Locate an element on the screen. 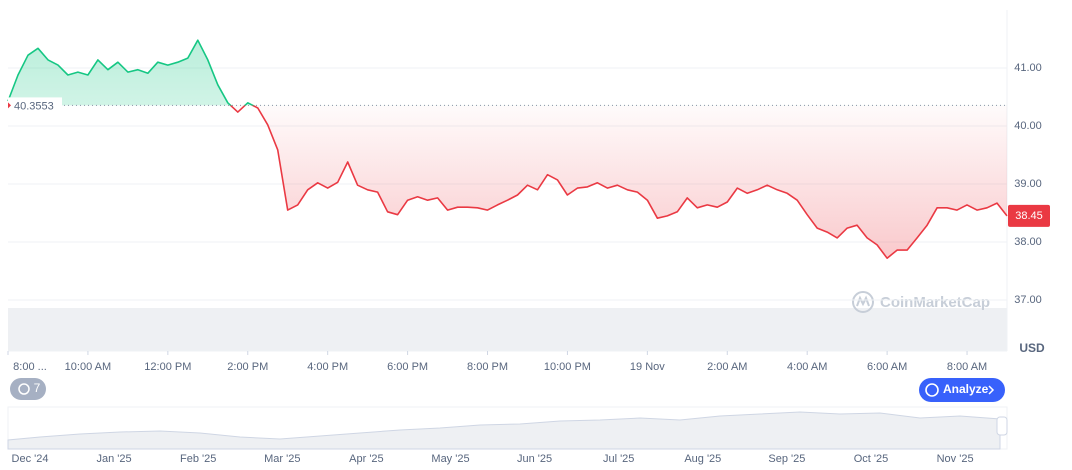 This screenshot has width=1072, height=470. baseline-label: 40.3553 is located at coordinates (34, 106).